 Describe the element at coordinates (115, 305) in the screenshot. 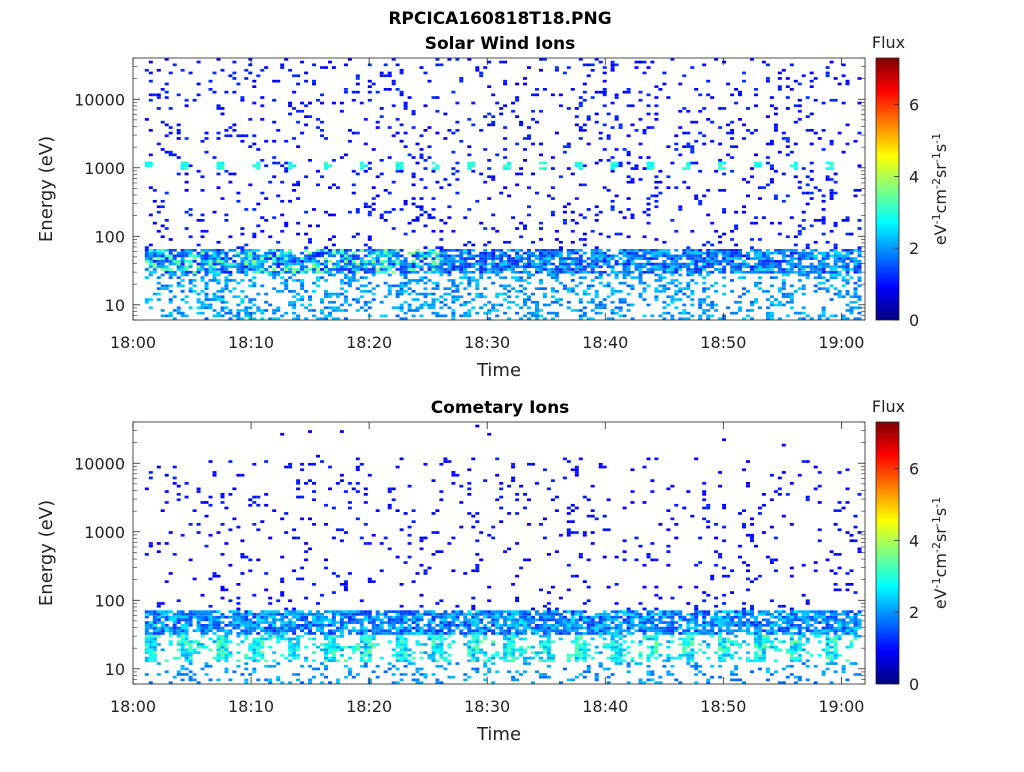

I see `y-tick-label: 10` at that location.